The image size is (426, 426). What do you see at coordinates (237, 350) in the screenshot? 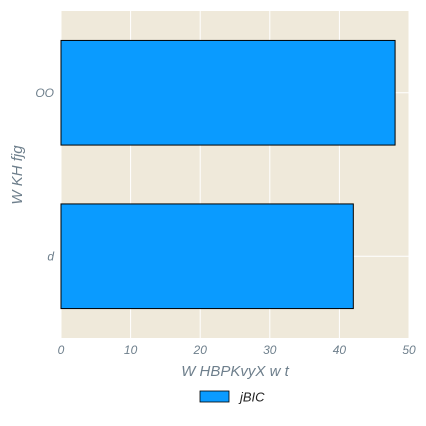
I see `x-tick-labels: 0 10 20 30 40 50` at bounding box center [237, 350].